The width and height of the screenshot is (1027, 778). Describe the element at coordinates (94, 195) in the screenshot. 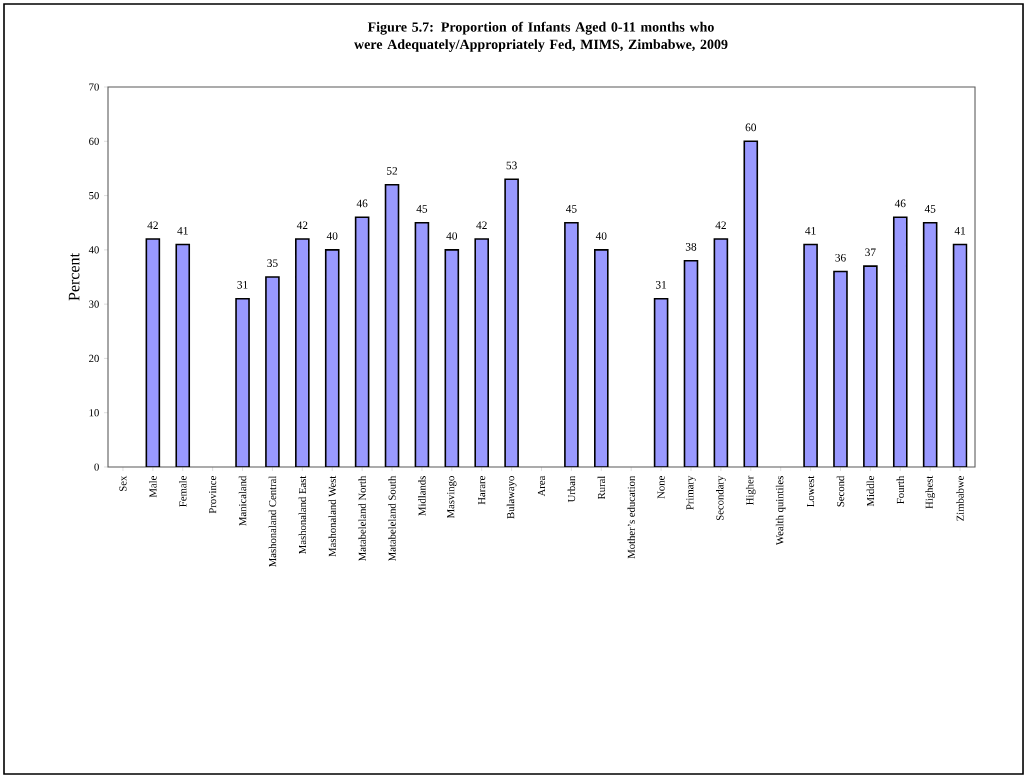

I see `y-tick-label: 50` at that location.